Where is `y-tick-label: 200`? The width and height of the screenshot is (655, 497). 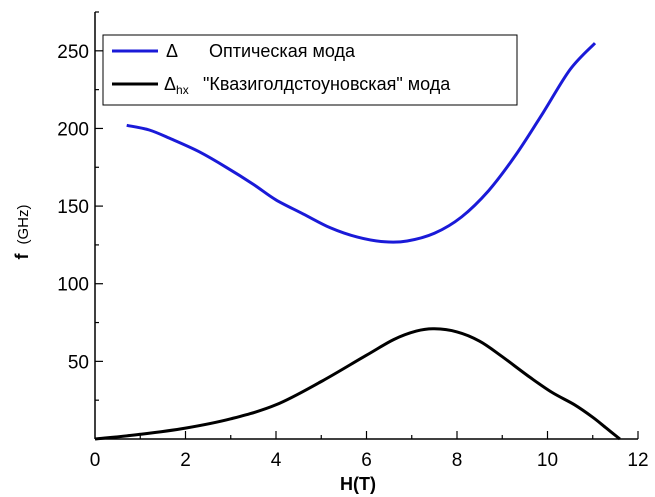
y-tick-label: 200 is located at coordinates (73, 129).